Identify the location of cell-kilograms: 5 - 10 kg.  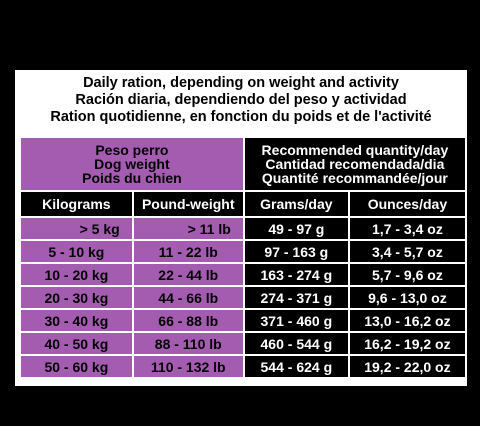
(76, 251).